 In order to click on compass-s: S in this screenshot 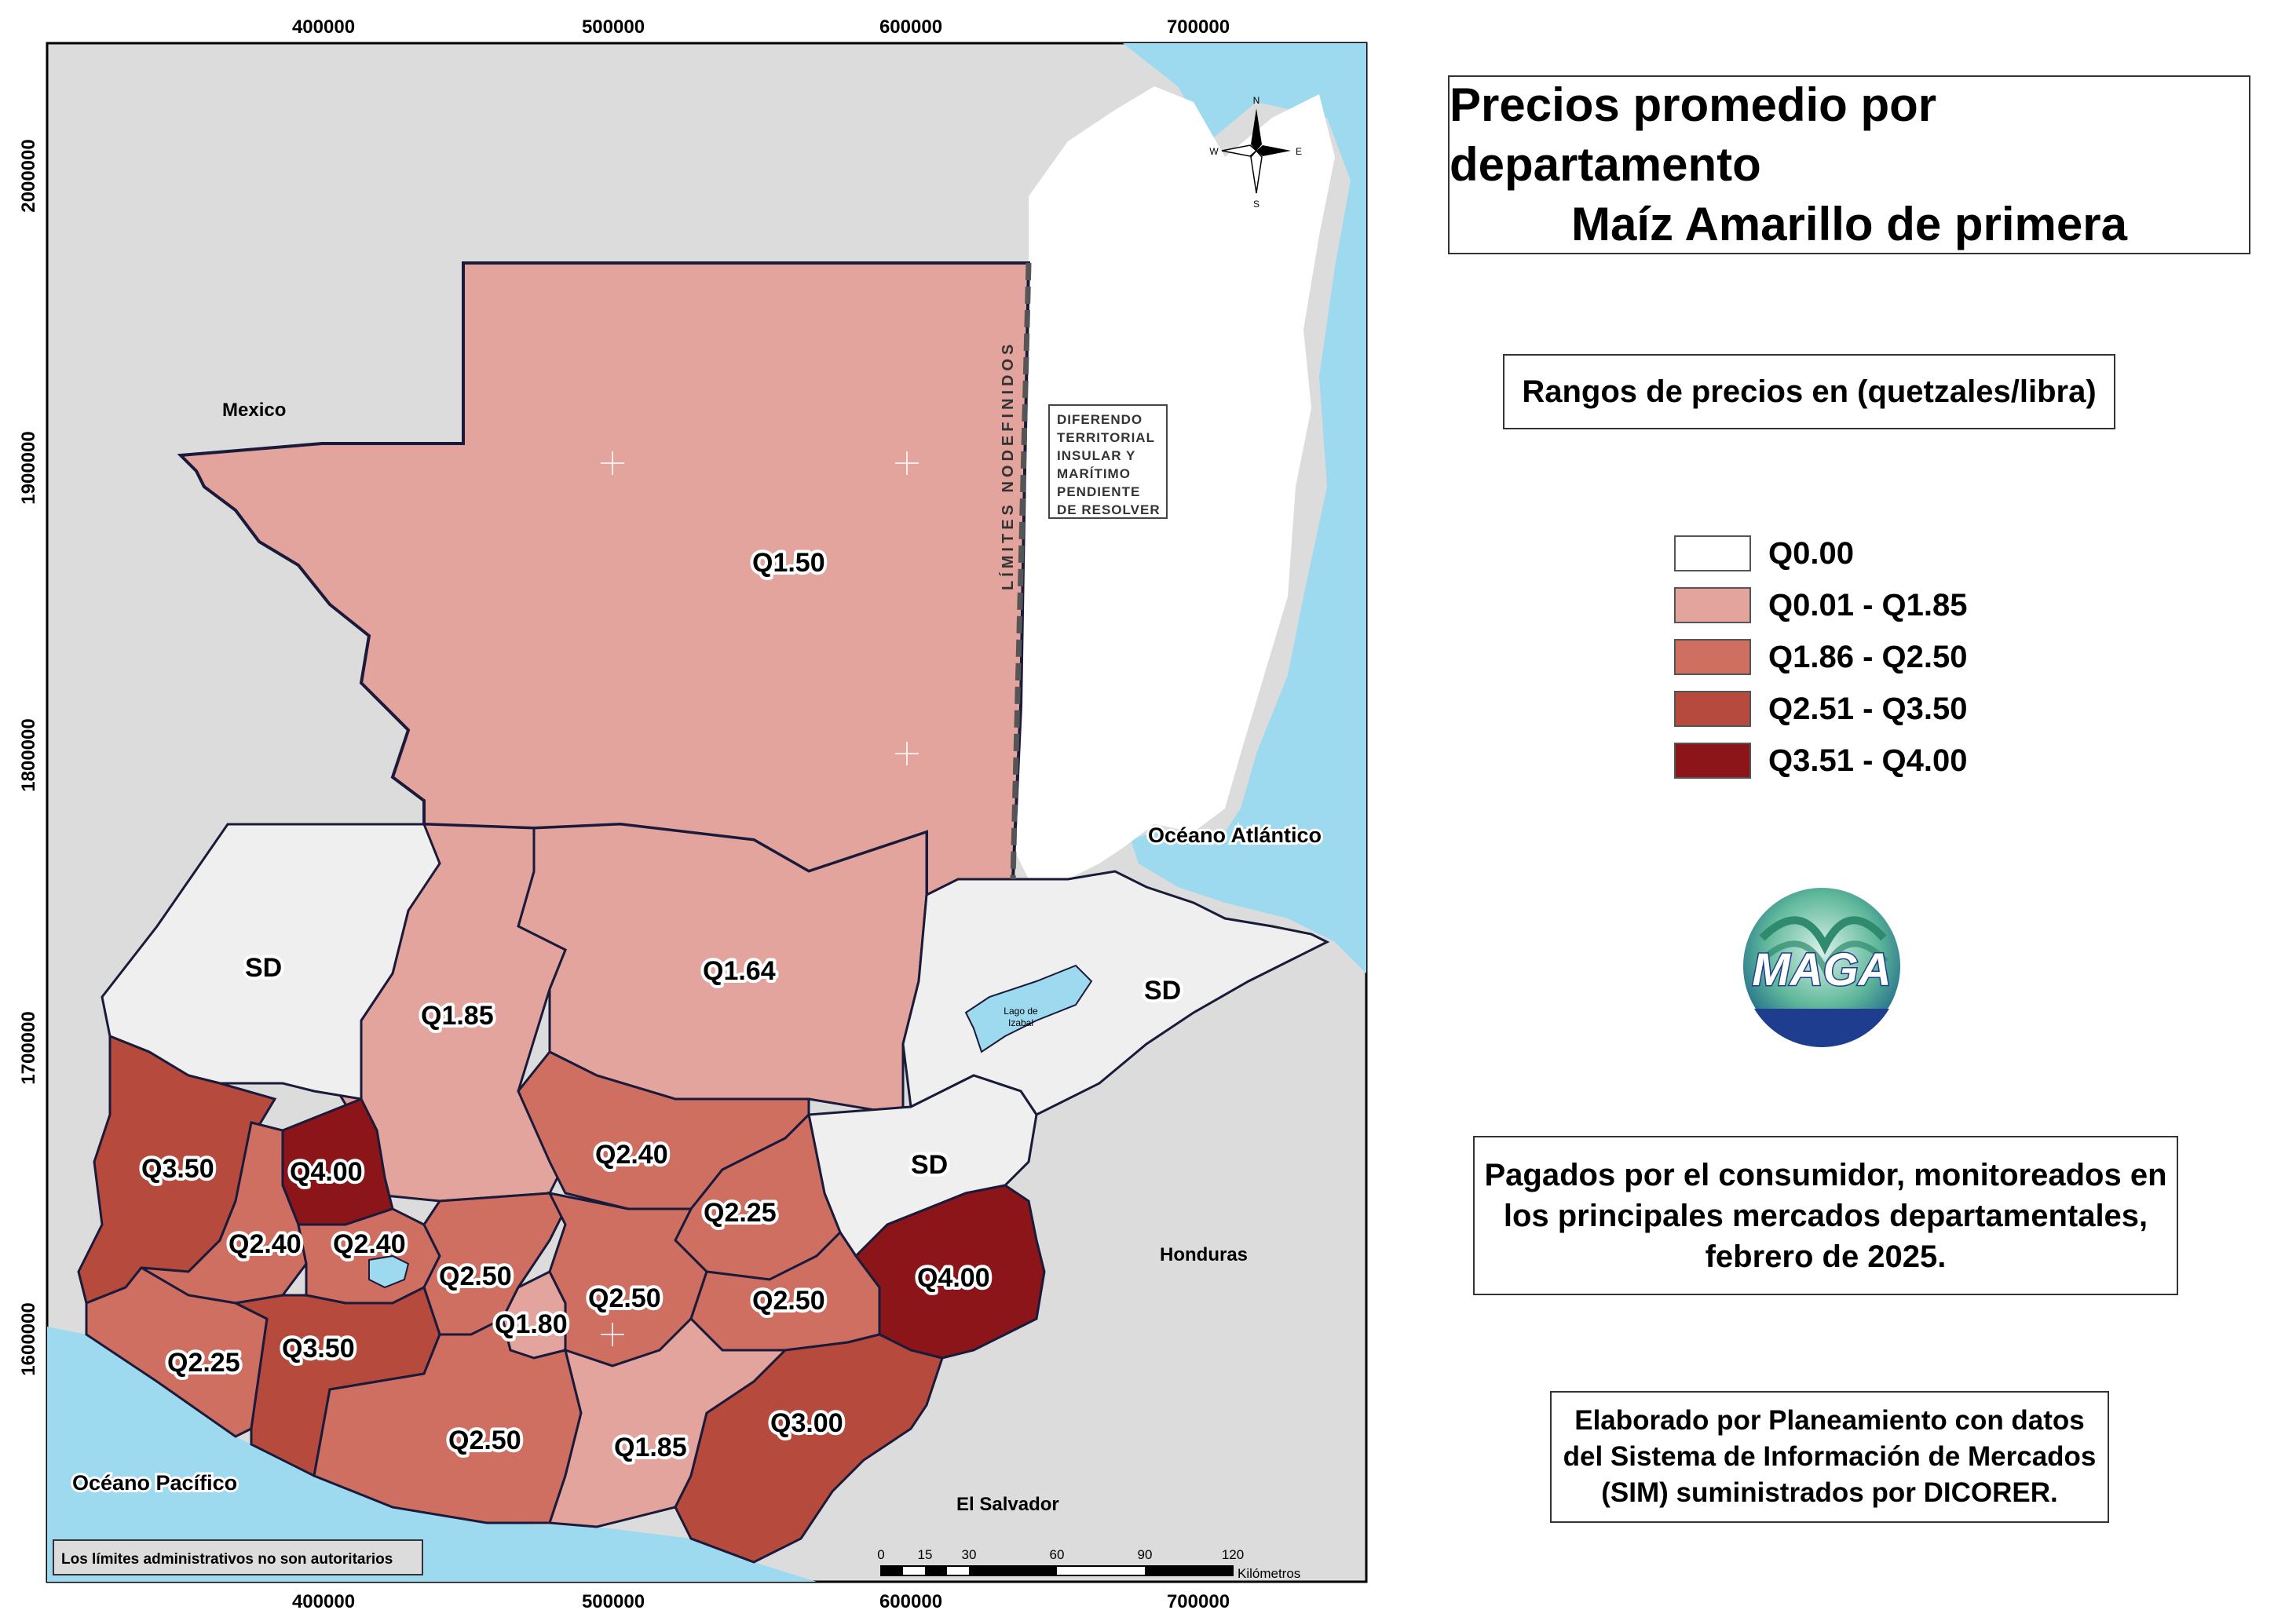, I will do `click(1256, 205)`.